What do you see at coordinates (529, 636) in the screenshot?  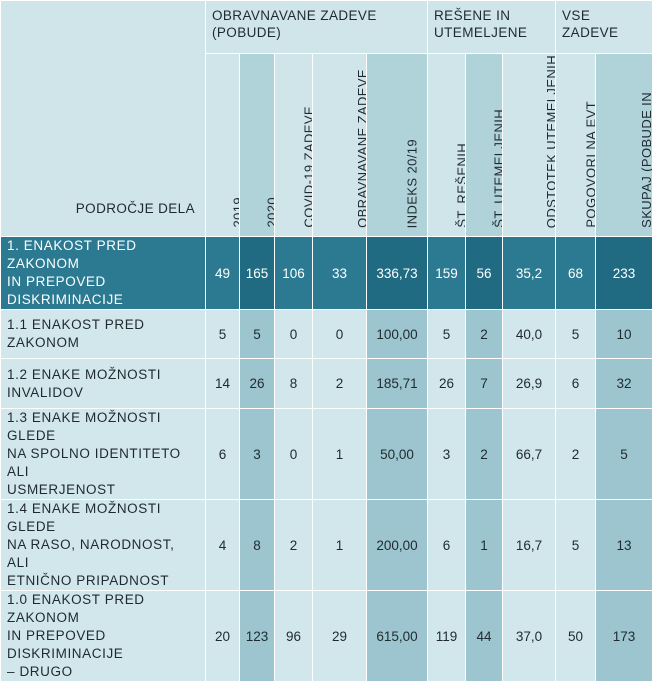 I see `row-value: 37,0` at bounding box center [529, 636].